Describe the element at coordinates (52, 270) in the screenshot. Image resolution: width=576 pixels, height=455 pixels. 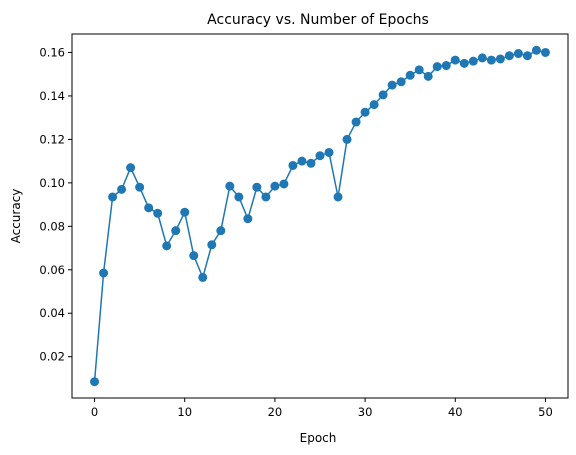
I see `y-tick-label: 0.06` at that location.